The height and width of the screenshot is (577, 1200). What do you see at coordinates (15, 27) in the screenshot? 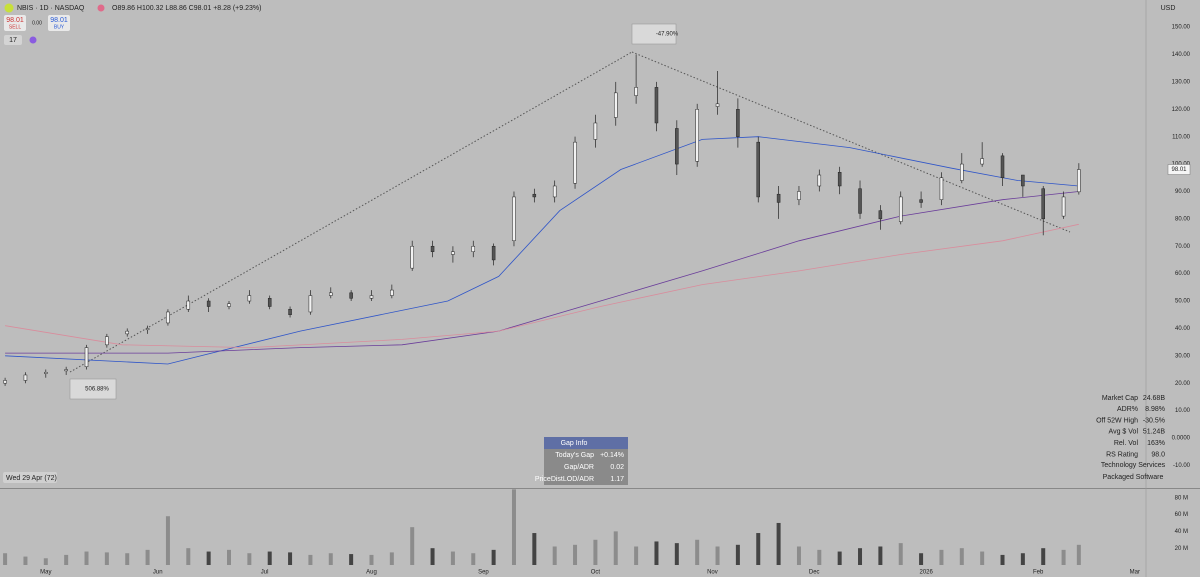
I see `sell-label: SELL` at bounding box center [15, 27].